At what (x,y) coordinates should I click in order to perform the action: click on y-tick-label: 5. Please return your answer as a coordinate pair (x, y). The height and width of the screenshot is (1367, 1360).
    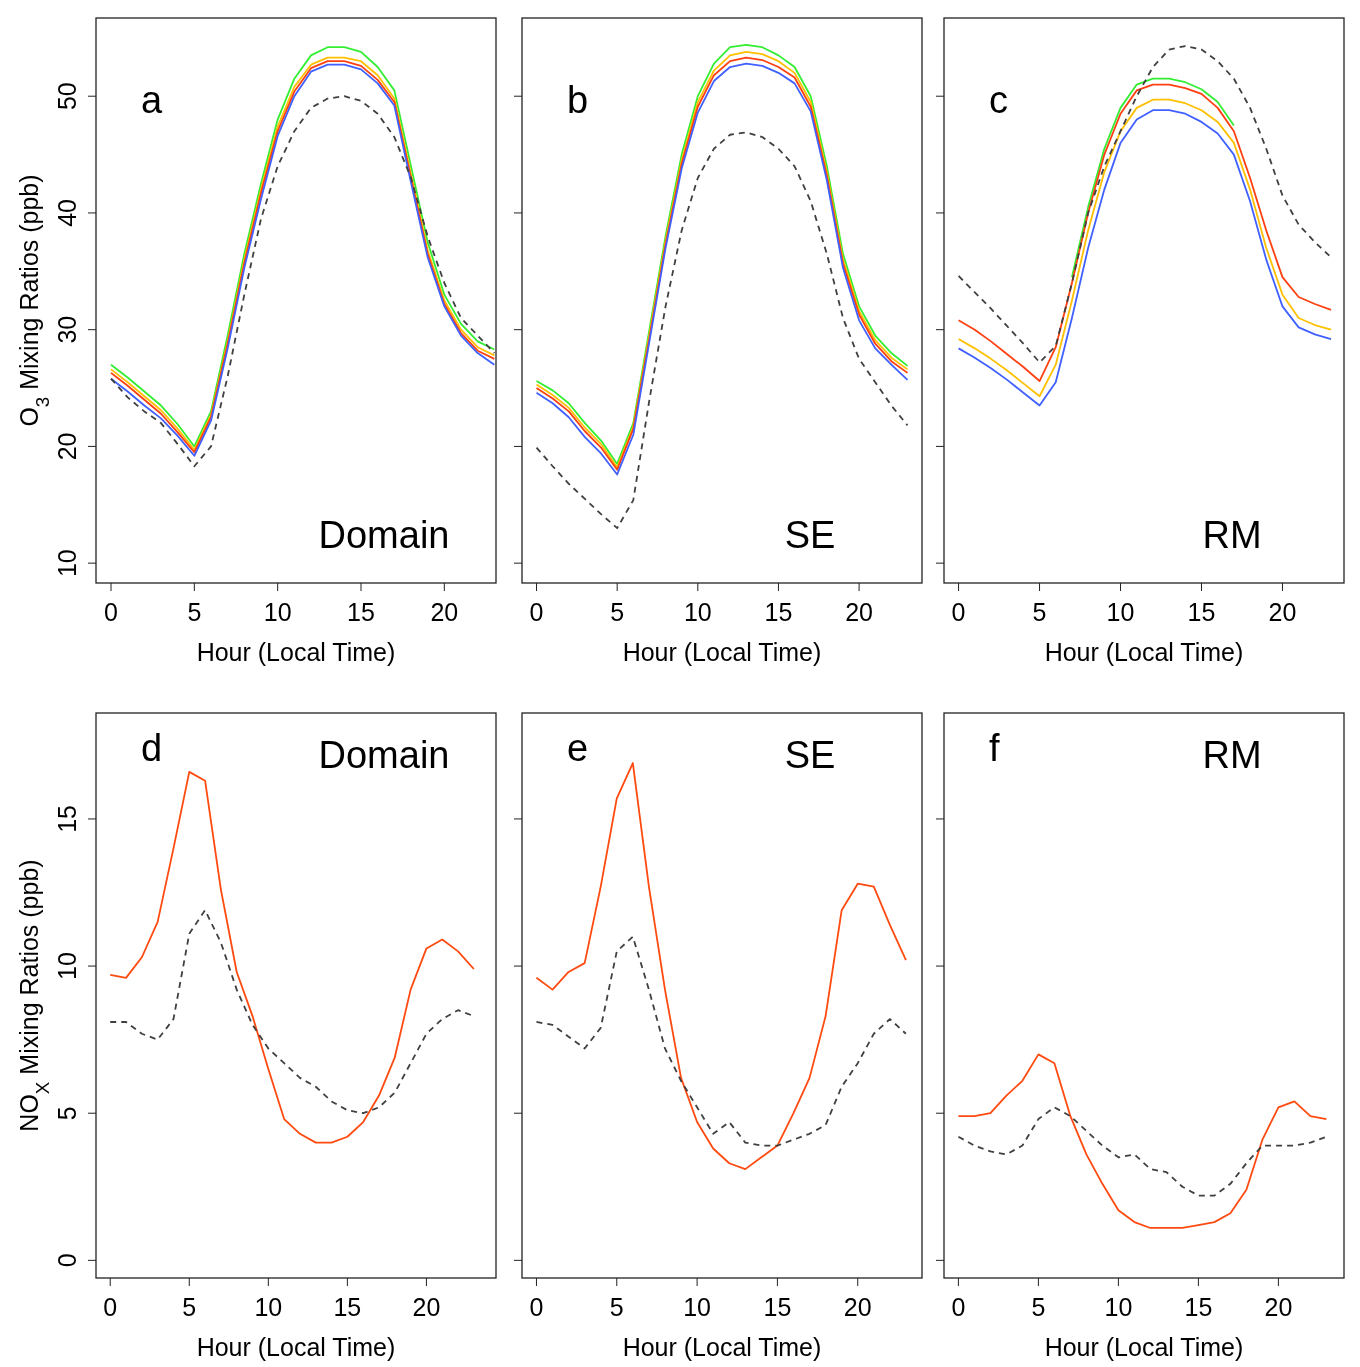
    Looking at the image, I should click on (67, 1113).